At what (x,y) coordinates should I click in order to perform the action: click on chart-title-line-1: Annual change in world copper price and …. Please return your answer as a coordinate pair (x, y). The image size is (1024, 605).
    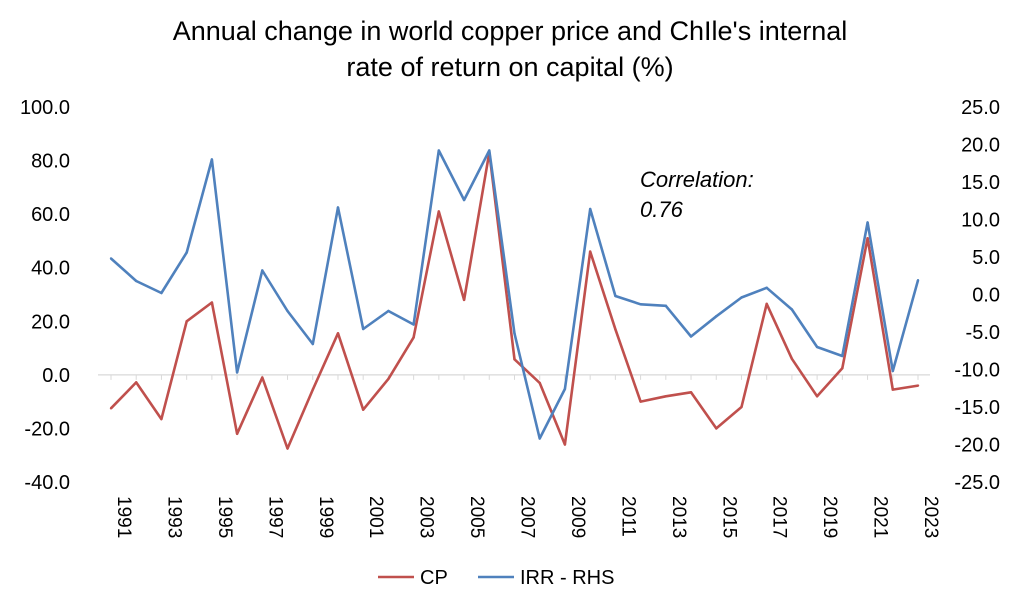
    Looking at the image, I should click on (510, 31).